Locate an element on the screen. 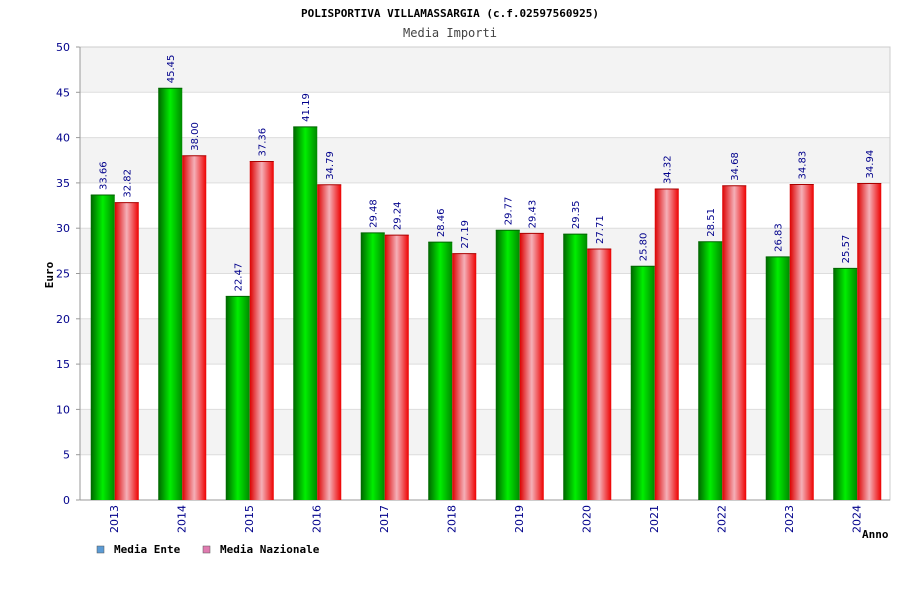  legend: Media Ente Media Nazionale is located at coordinates (208, 549).